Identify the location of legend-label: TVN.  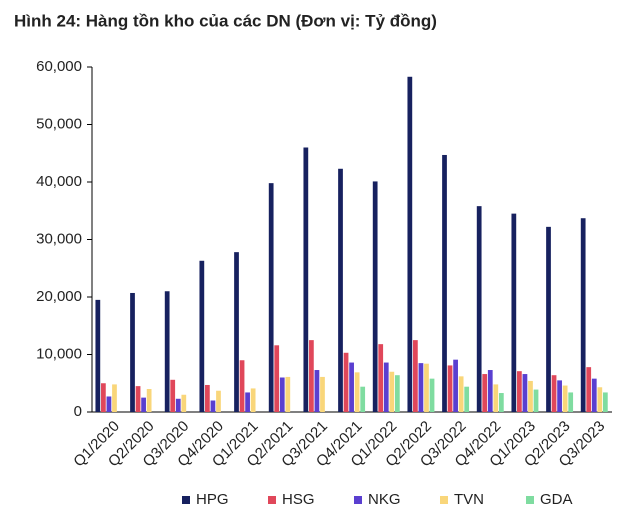
(469, 499).